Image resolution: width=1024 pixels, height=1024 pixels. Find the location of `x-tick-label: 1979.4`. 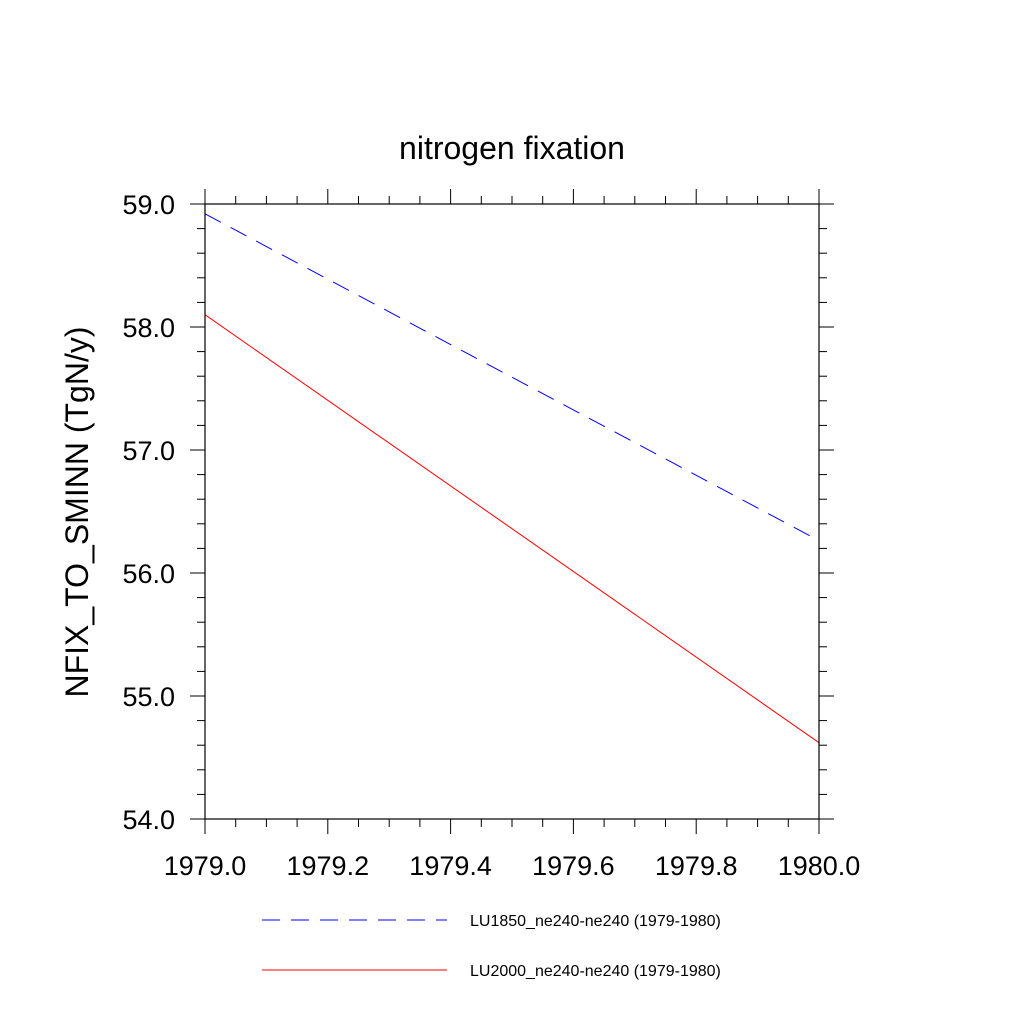

x-tick-label: 1979.4 is located at coordinates (450, 866).